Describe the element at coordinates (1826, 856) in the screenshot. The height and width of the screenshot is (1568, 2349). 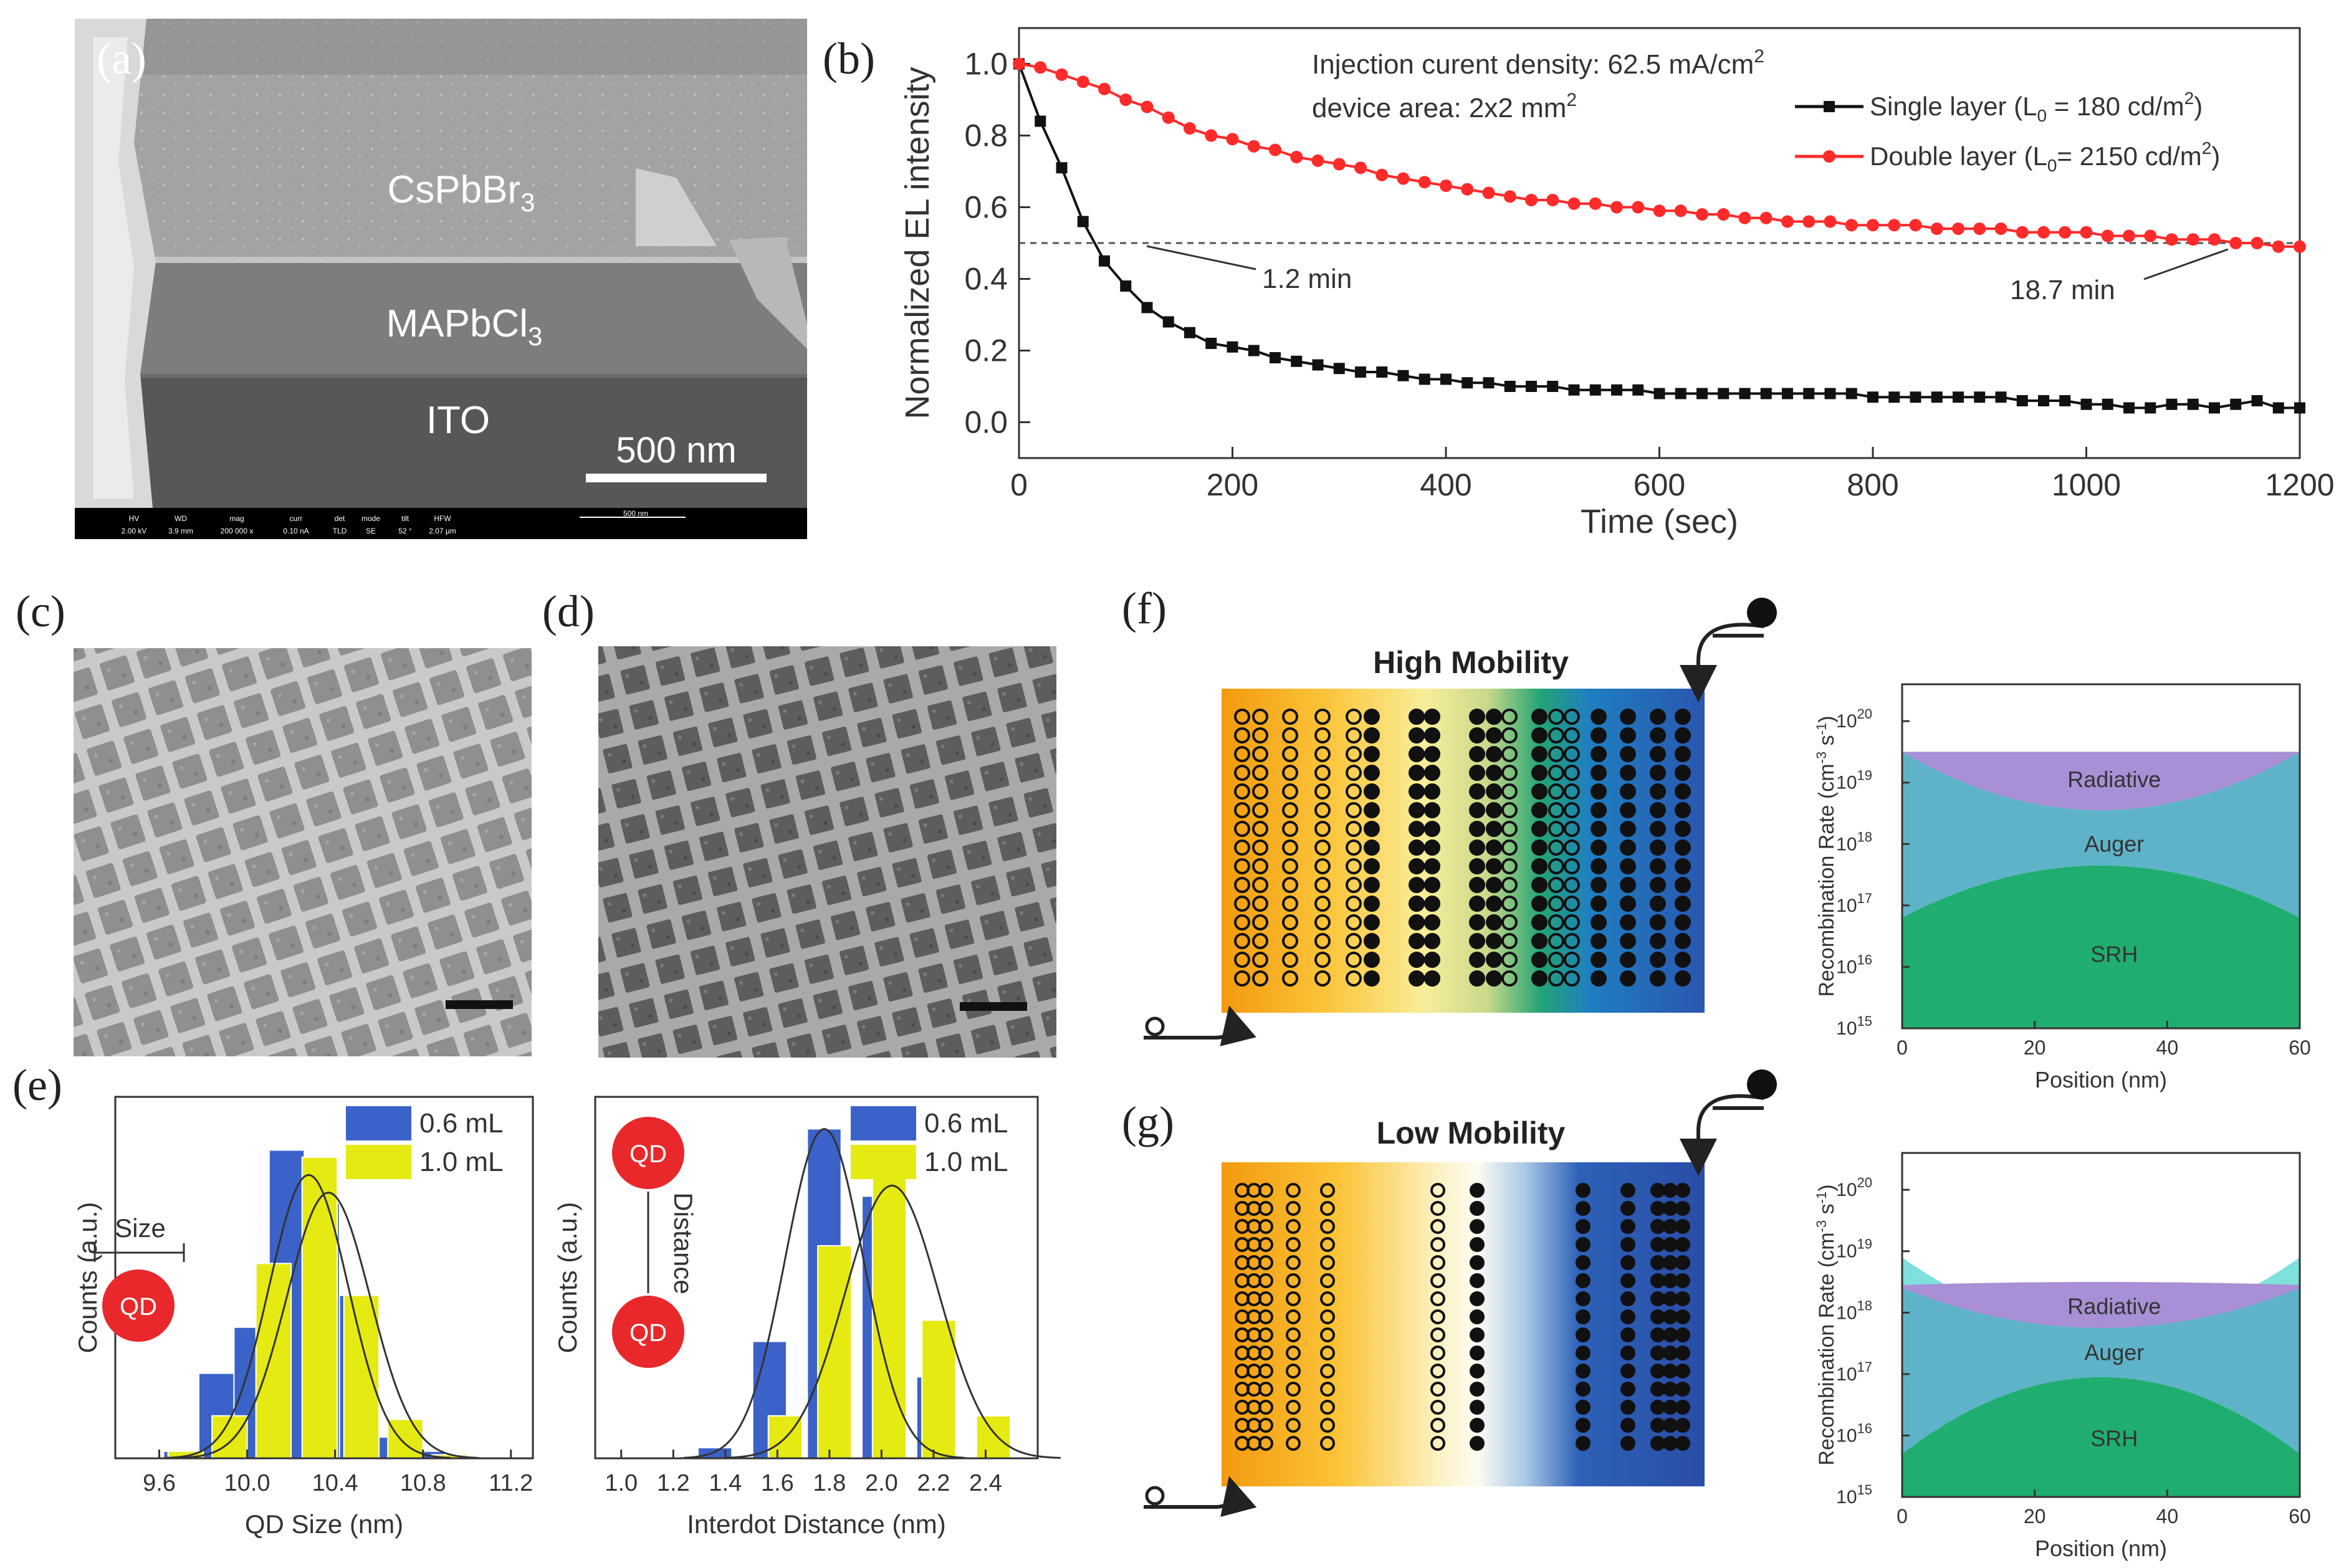
I see `y-axis-label-f: Recombination Rate (cm-3 s-1)` at that location.